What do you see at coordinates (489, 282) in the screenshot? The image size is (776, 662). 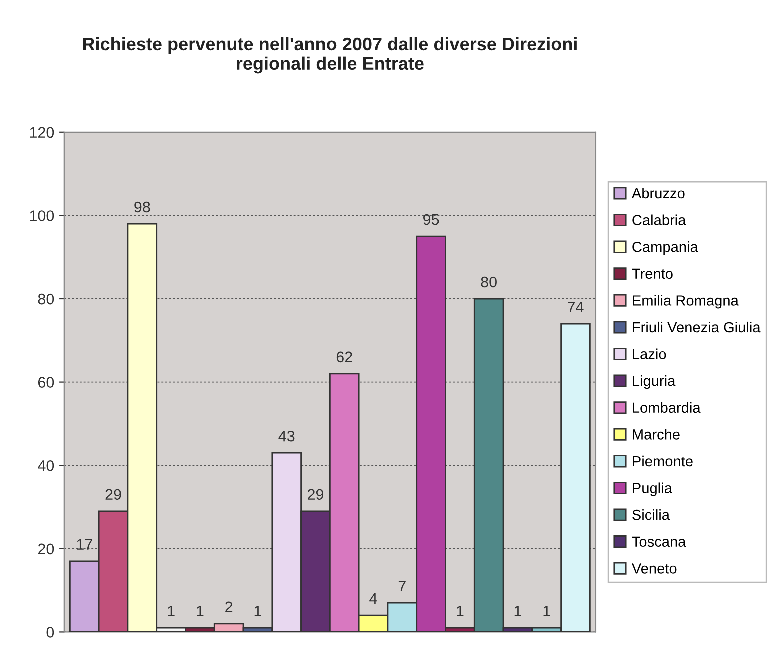 I see `data-label: 80` at bounding box center [489, 282].